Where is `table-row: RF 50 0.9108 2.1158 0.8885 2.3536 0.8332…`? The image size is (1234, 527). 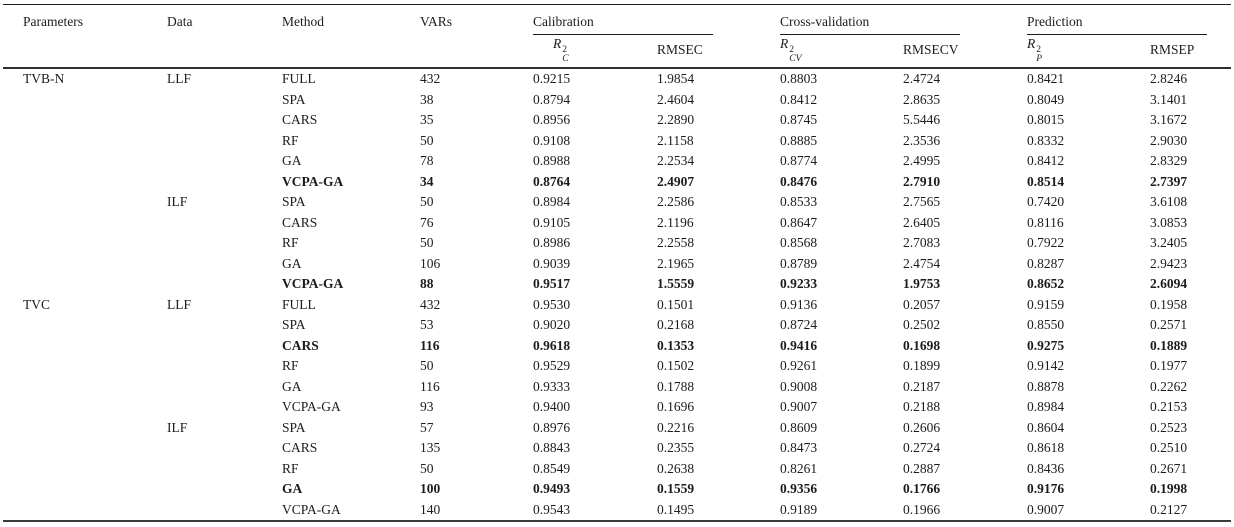
table-row: RF 50 0.9108 2.1158 0.8885 2.3536 0.8332… is located at coordinates (617, 141).